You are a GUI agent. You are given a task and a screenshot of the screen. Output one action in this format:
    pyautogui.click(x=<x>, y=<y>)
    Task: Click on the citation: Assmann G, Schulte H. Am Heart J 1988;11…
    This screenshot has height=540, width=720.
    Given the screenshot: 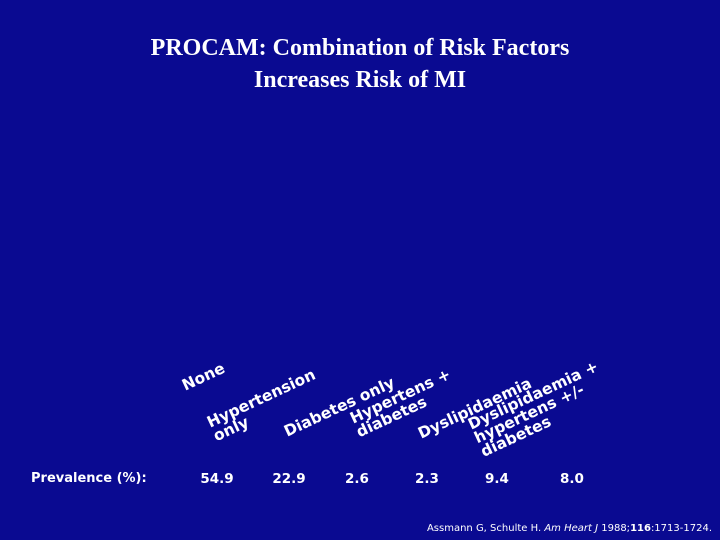 What is the action you would take?
    pyautogui.click(x=569, y=528)
    